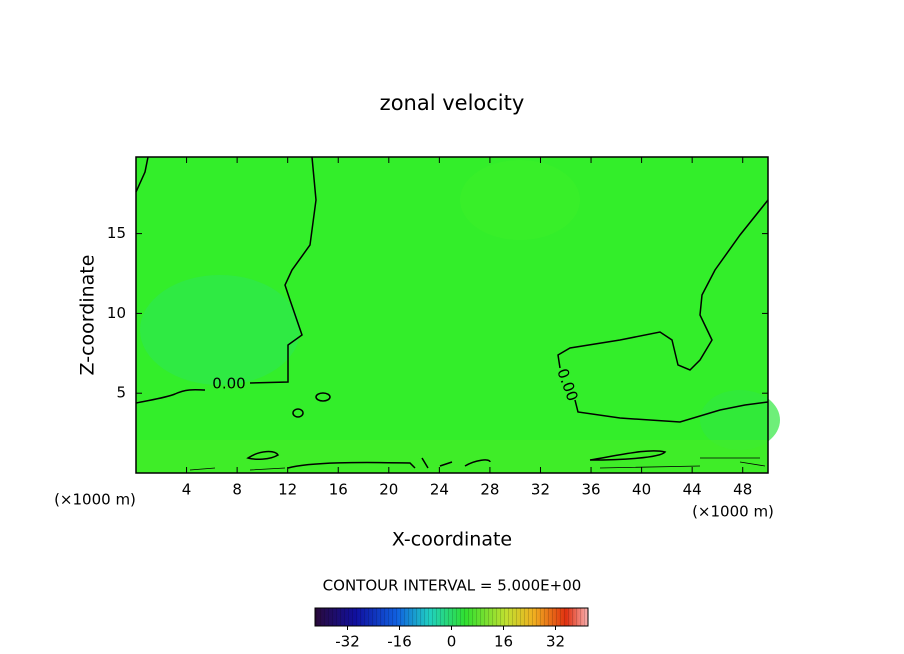  What do you see at coordinates (452, 586) in the screenshot?
I see `contour-interval: CONTOUR INTERVAL = 5.000E+00` at bounding box center [452, 586].